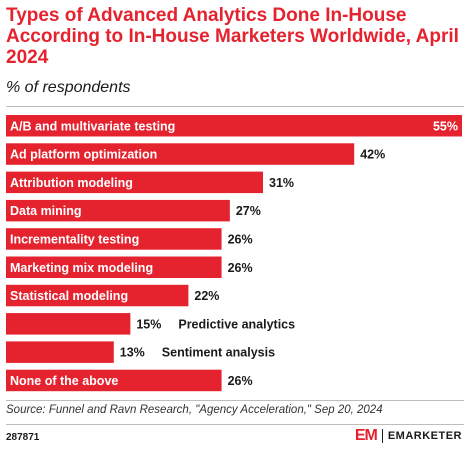  What do you see at coordinates (218, 353) in the screenshot?
I see `category-label-8: Sentiment analysis` at bounding box center [218, 353].